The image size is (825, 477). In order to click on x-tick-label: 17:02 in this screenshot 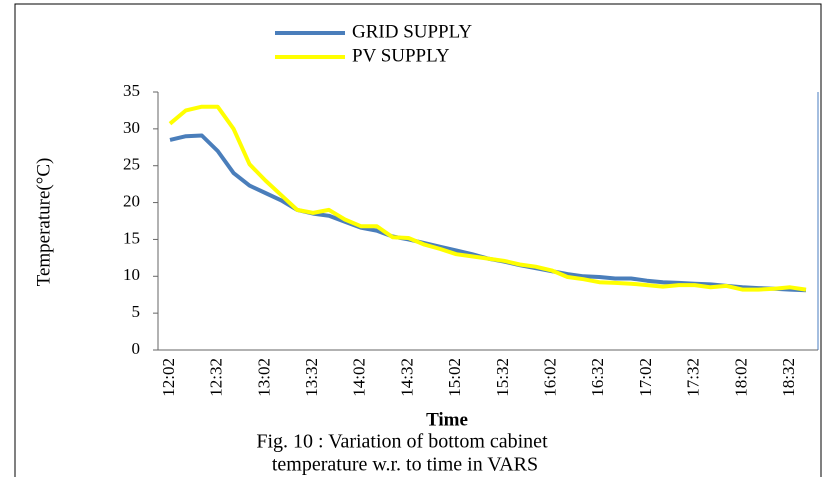, I will do `click(645, 377)`.